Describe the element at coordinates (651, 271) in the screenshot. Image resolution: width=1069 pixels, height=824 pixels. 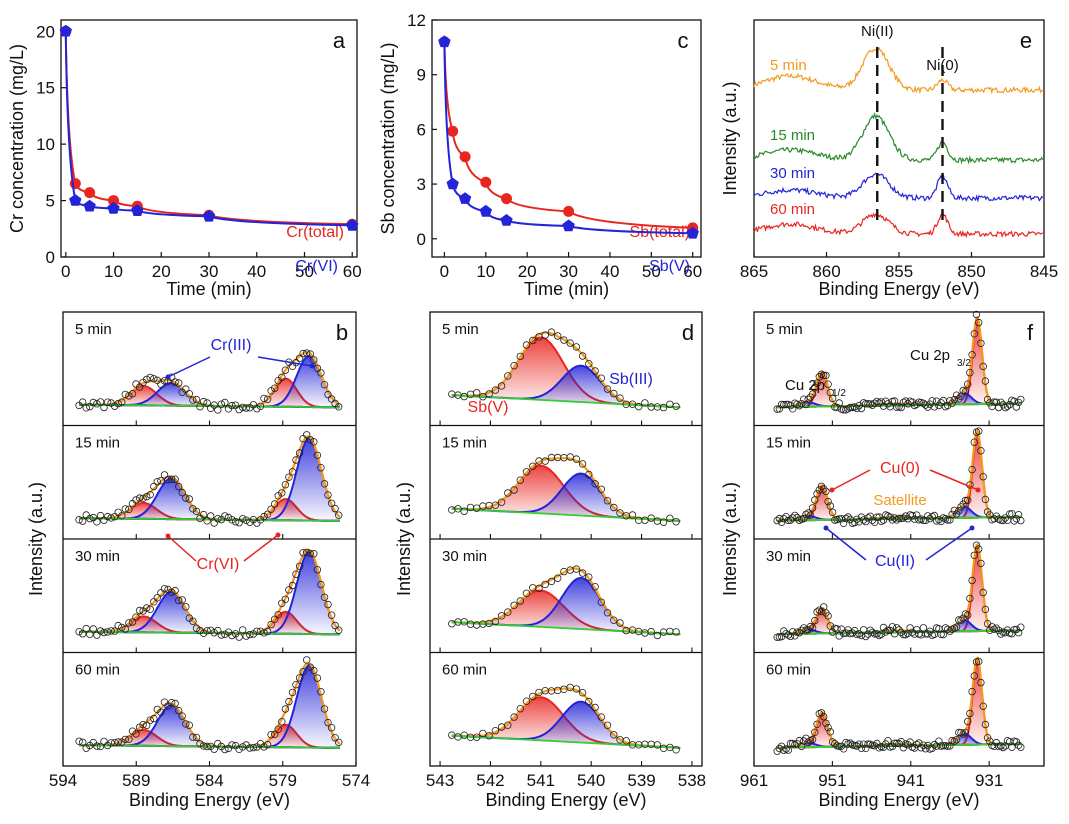
I see `x-tick-label: 50` at that location.